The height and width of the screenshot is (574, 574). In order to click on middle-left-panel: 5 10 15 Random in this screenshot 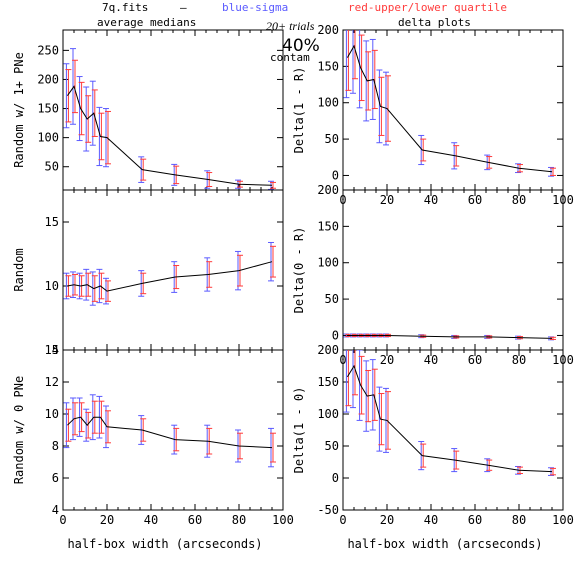, I will do `click(148, 273)`.